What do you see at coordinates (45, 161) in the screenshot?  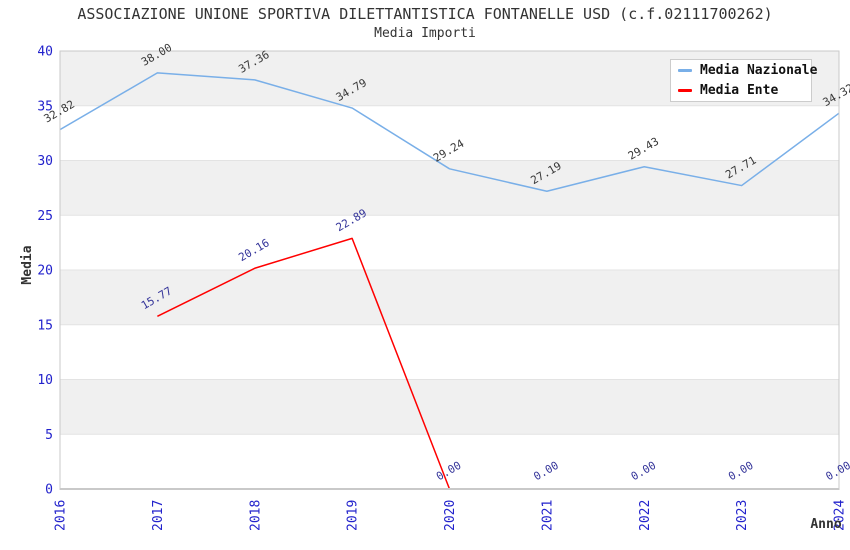 I see `y-tick-label: 30` at bounding box center [45, 161].